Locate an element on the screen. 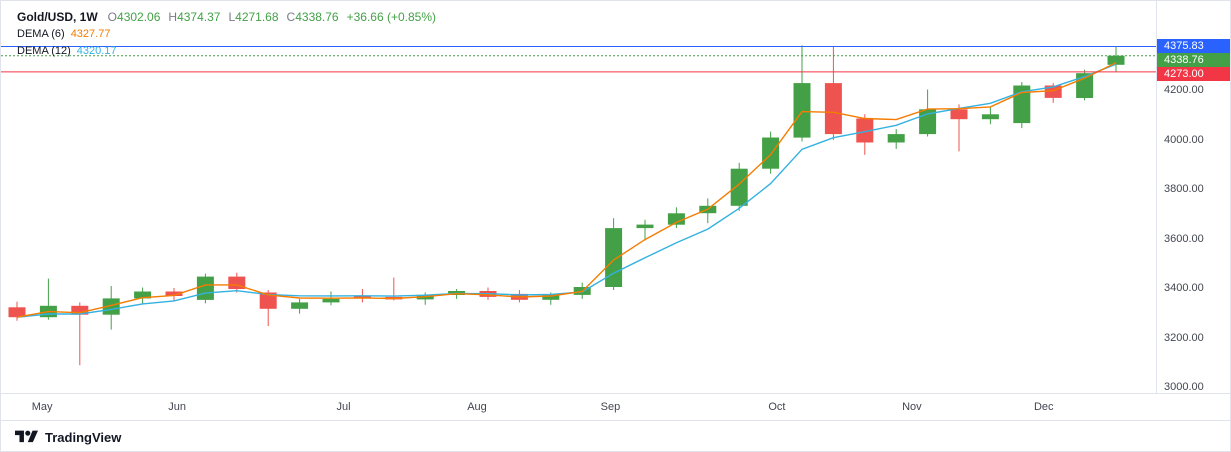 The width and height of the screenshot is (1231, 452). time-tick-label: Nov is located at coordinates (912, 407).